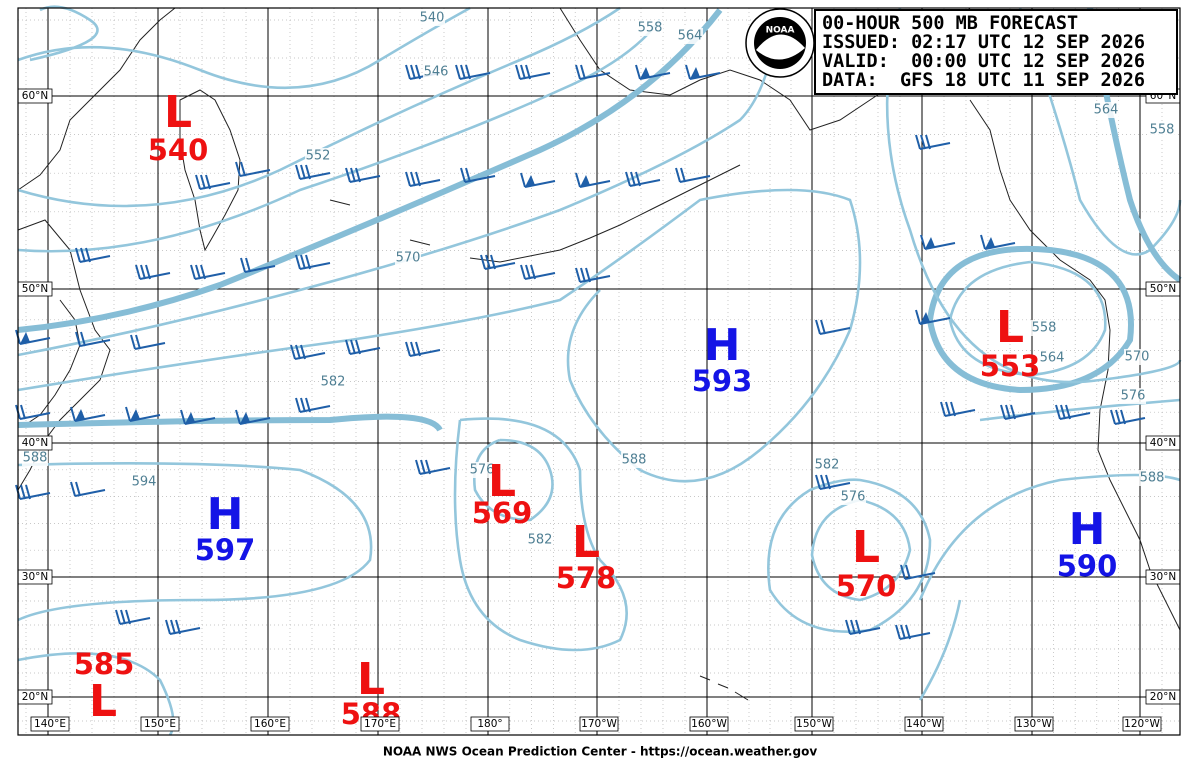  I want to click on lat-label: 40°N, so click(35, 443).